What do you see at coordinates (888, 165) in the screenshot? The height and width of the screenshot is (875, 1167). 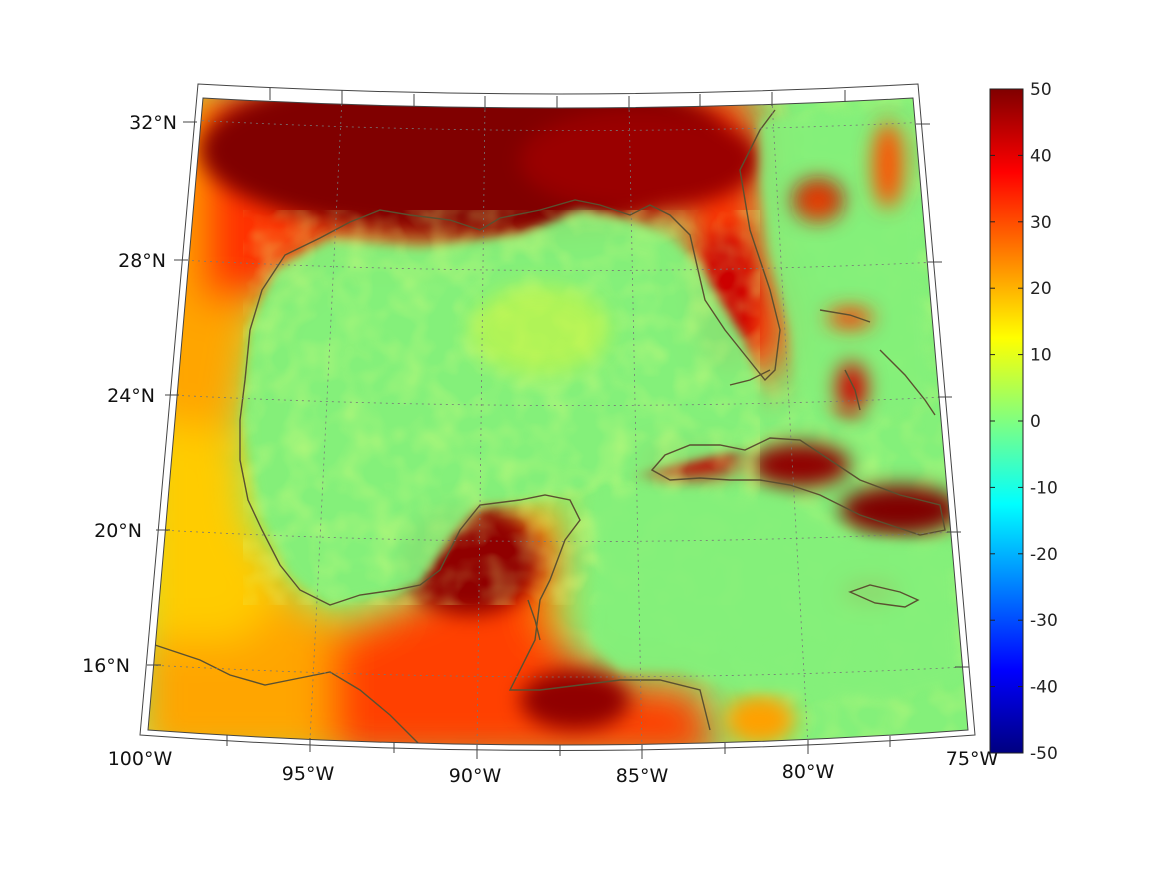 I see `bahamas-strip` at bounding box center [888, 165].